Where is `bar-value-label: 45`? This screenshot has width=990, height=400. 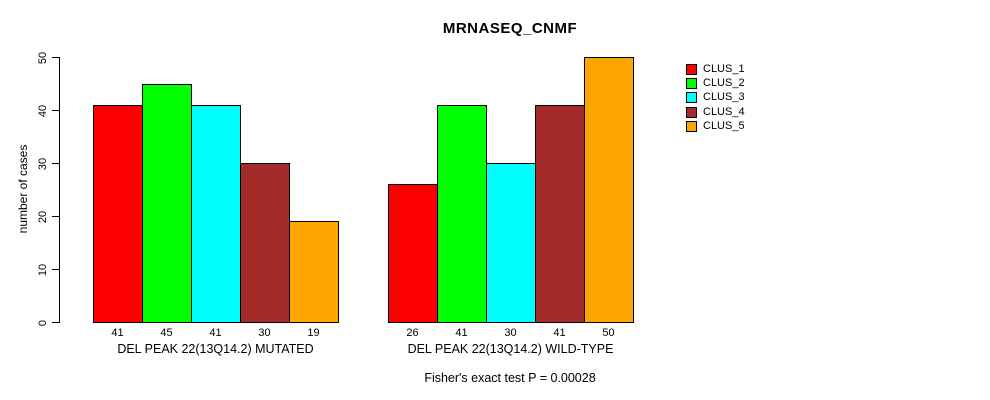
bar-value-label: 45 is located at coordinates (166, 333).